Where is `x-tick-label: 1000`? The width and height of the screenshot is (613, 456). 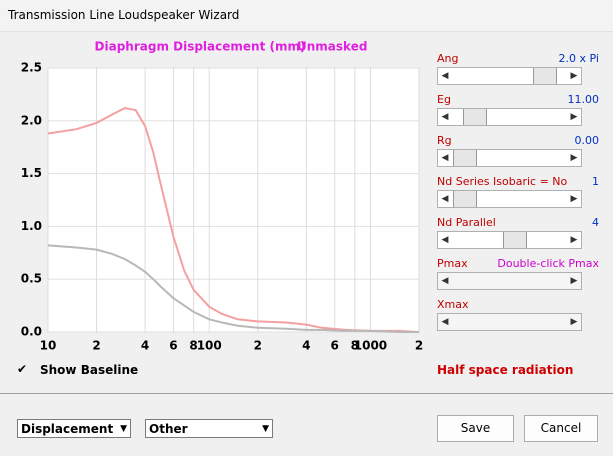 x-tick-label: 1000 is located at coordinates (370, 346).